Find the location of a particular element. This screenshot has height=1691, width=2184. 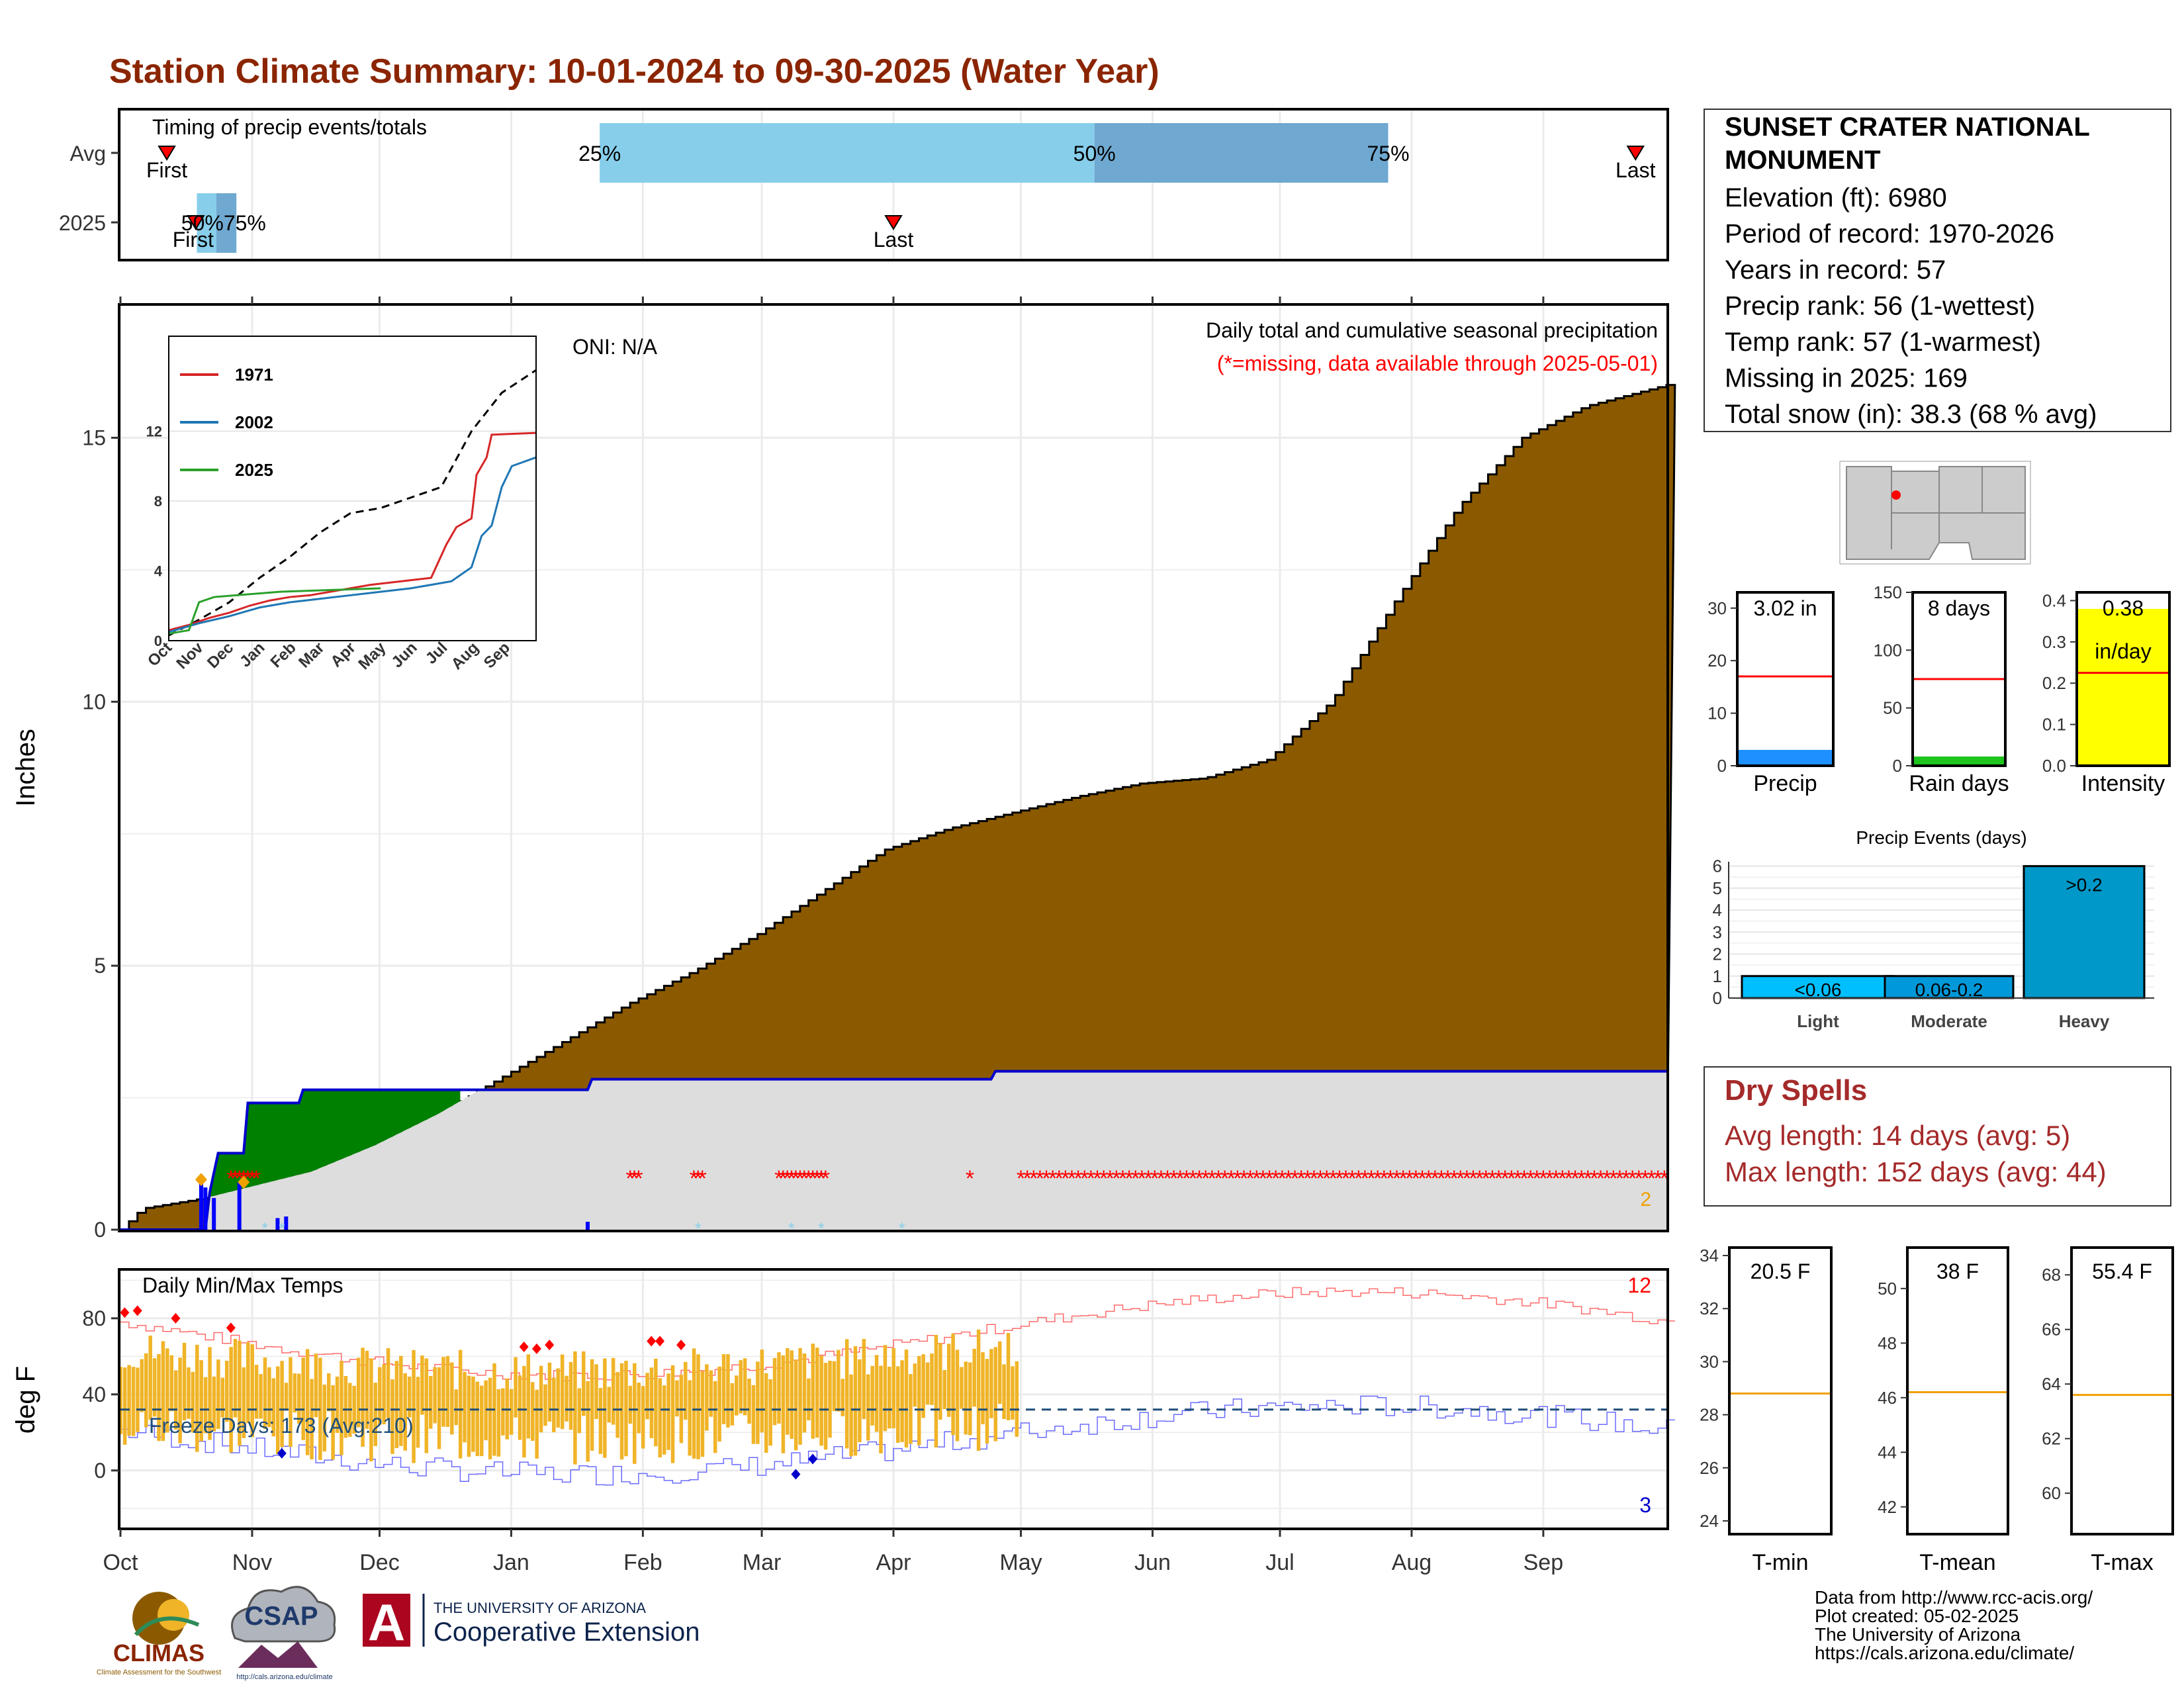

dry-spells-avg: Avg length: 14 days (avg: 5) is located at coordinates (1897, 1135).